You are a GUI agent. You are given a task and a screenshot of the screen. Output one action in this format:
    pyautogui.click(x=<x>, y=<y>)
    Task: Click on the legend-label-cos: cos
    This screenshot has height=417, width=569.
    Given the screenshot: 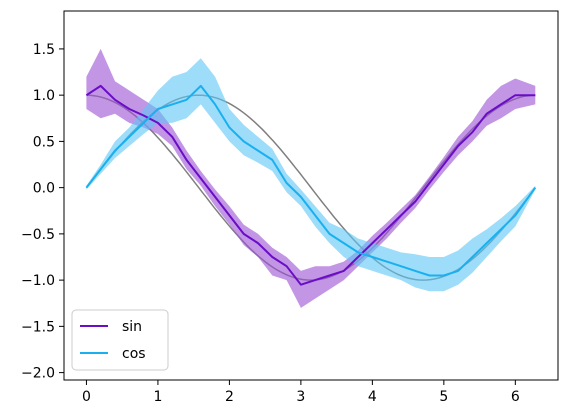 What is the action you would take?
    pyautogui.click(x=134, y=354)
    